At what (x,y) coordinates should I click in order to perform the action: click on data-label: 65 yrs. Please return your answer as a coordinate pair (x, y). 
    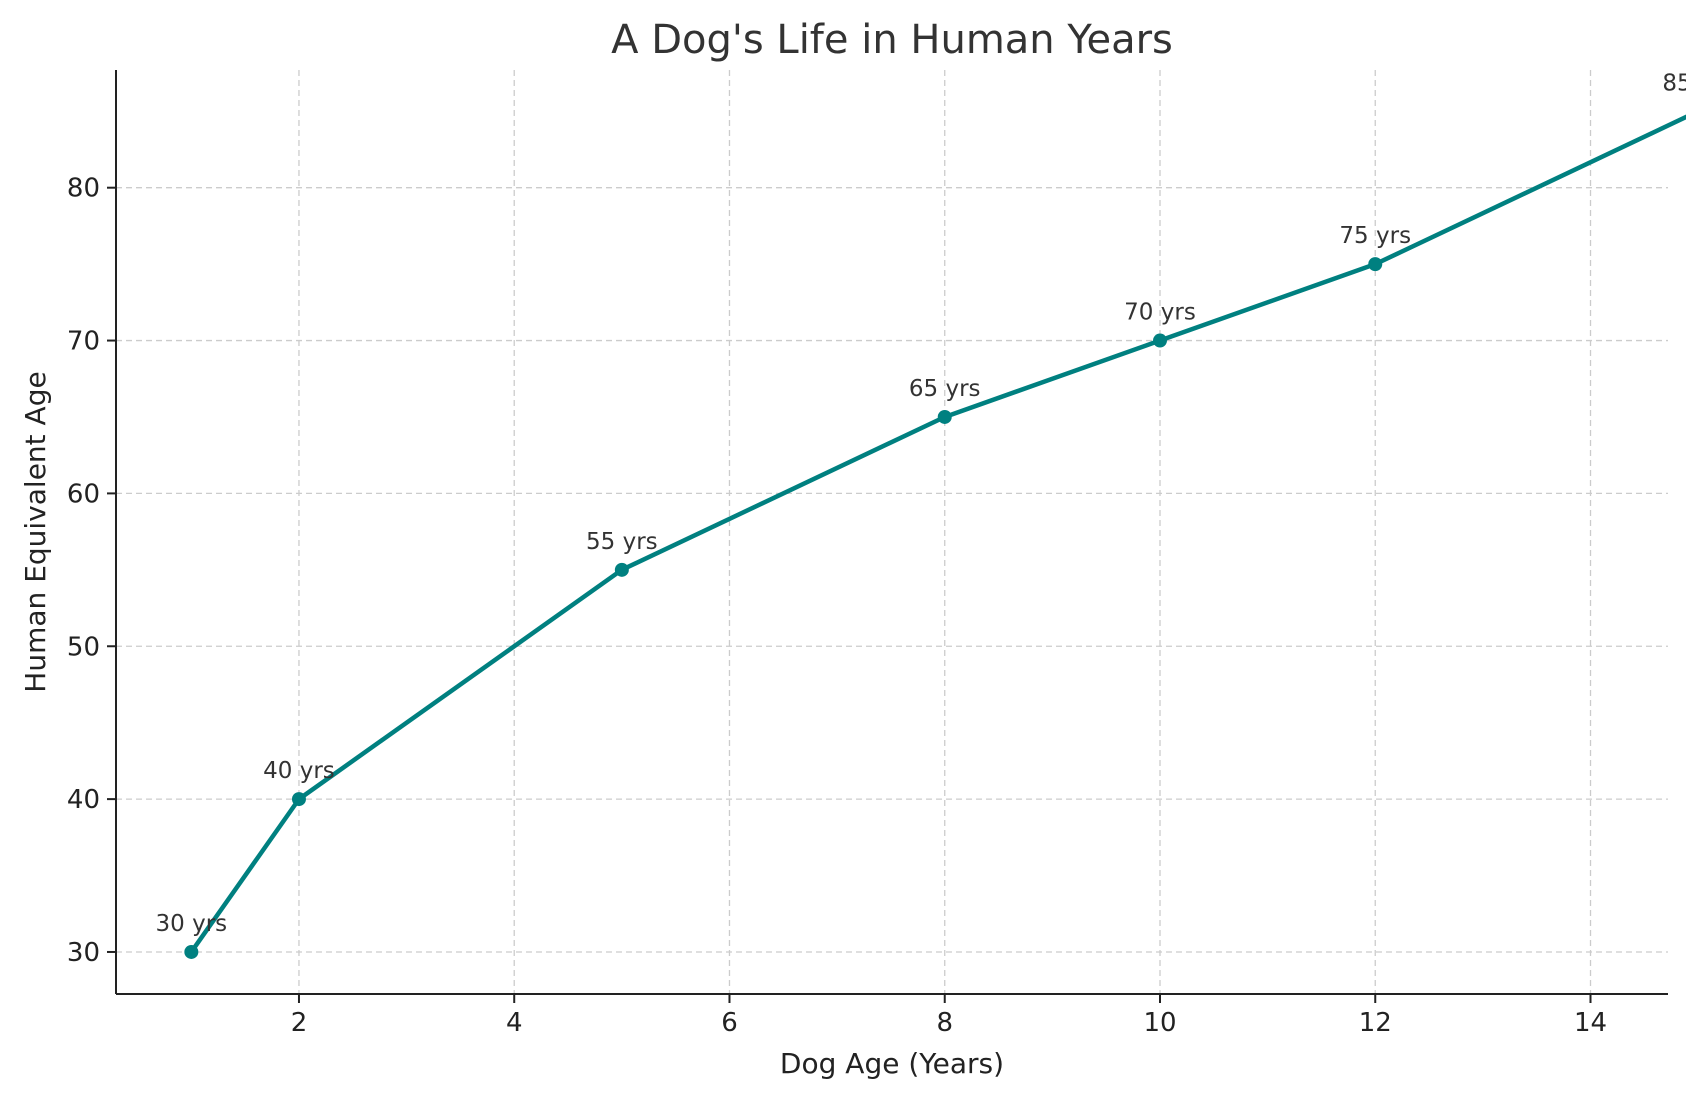
    Looking at the image, I should click on (945, 389).